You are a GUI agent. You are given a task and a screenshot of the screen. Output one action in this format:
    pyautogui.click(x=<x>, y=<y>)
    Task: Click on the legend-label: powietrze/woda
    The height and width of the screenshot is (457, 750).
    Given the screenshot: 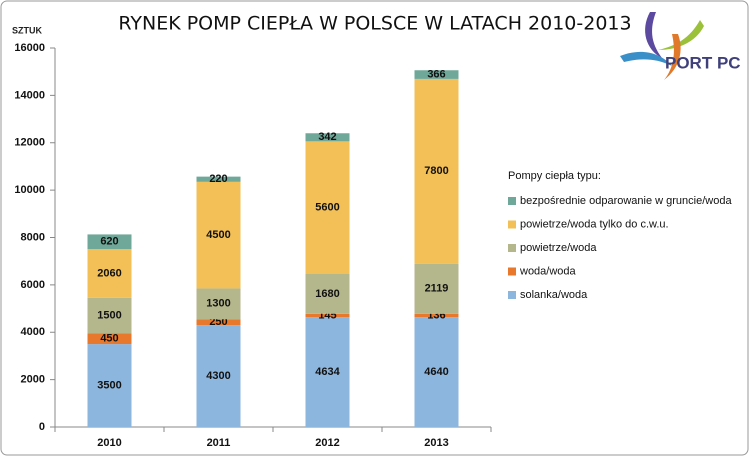 What is the action you would take?
    pyautogui.click(x=558, y=248)
    